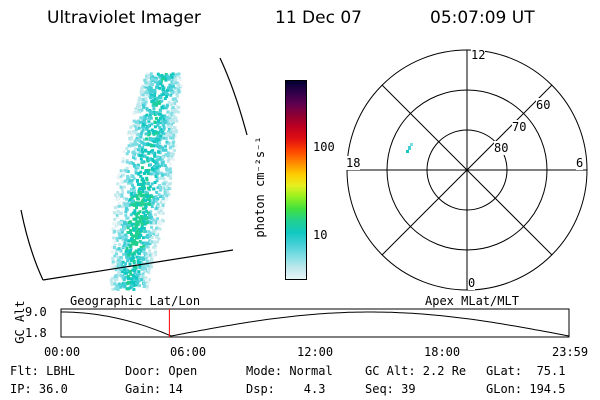 This screenshot has height=400, width=600. What do you see at coordinates (324, 147) in the screenshot?
I see `colorbar-tick-100: 100` at bounding box center [324, 147].